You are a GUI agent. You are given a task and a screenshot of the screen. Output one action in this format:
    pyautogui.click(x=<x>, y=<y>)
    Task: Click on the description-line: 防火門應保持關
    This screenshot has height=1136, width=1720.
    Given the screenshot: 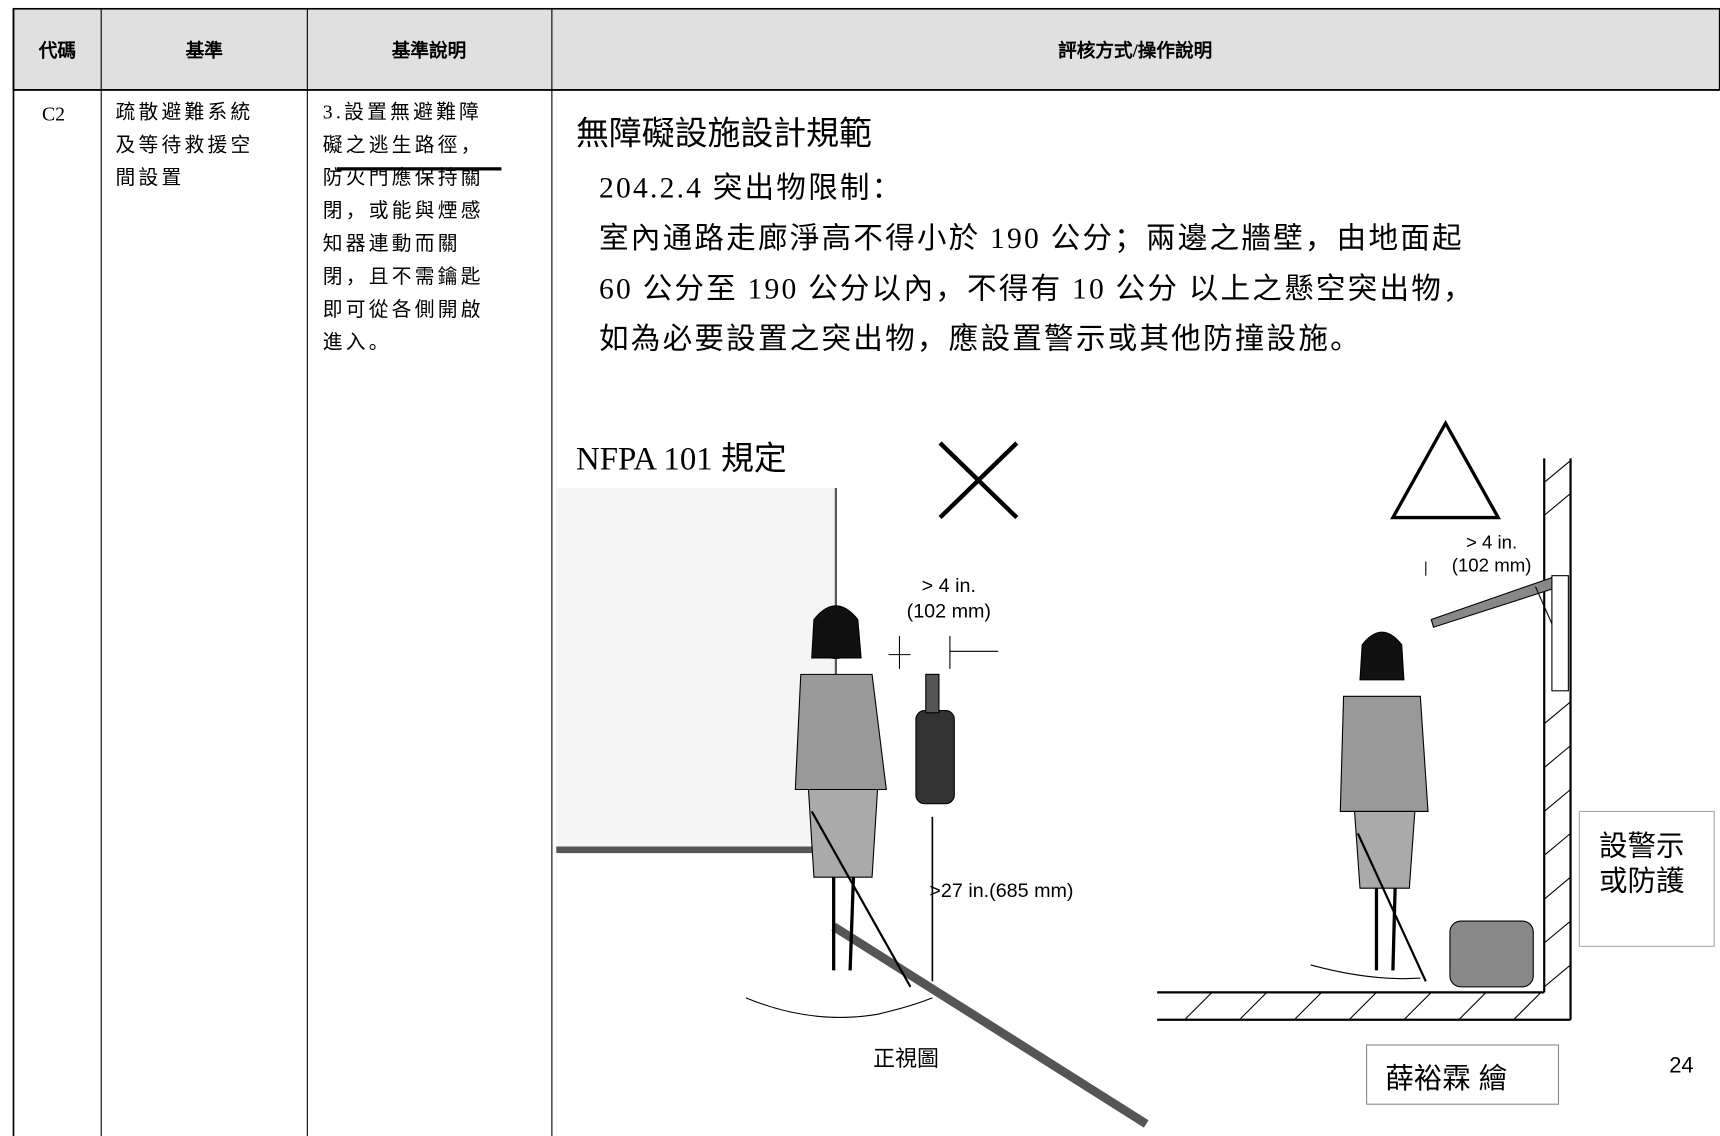 What is the action you would take?
    pyautogui.click(x=403, y=177)
    